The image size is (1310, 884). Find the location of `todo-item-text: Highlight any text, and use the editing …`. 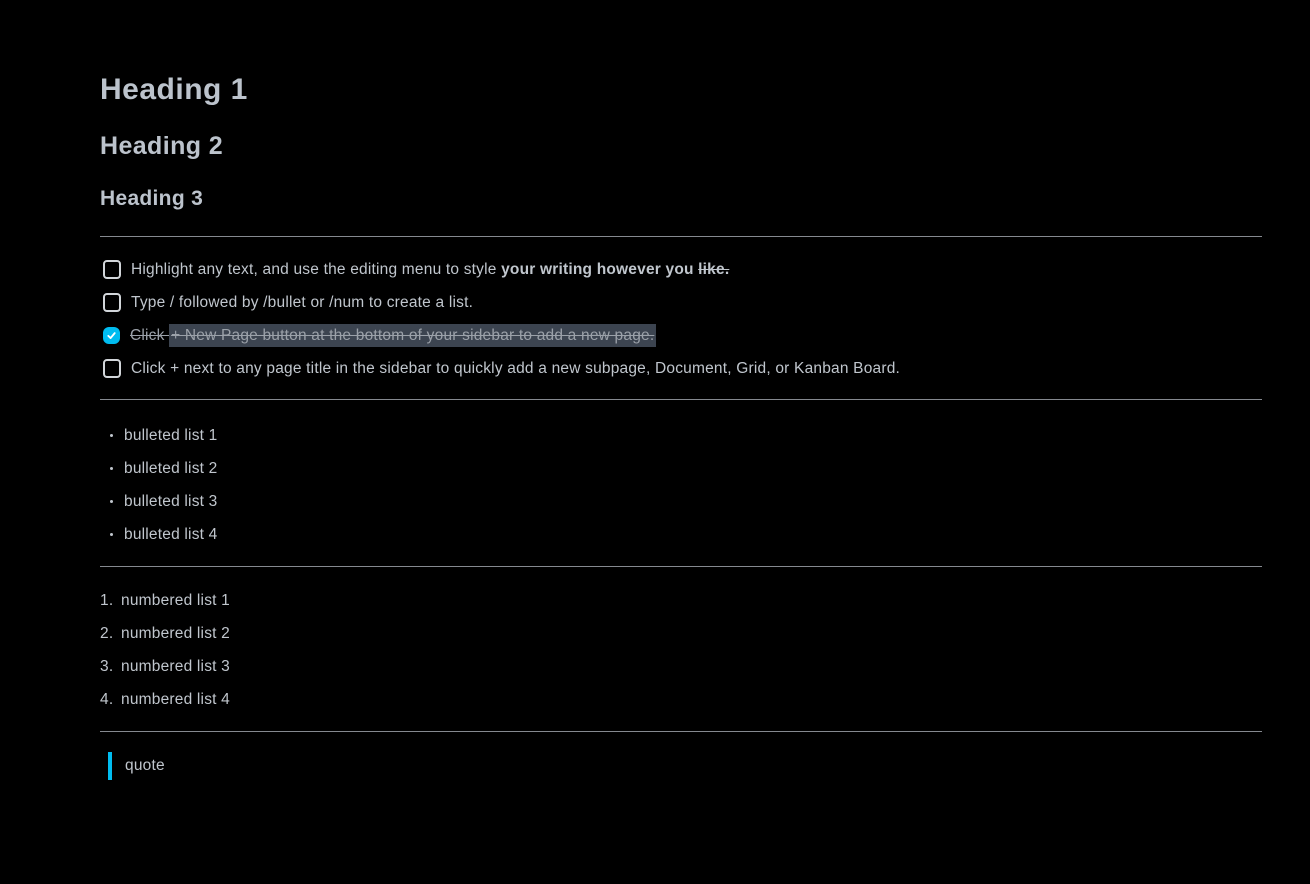

todo-item-text: Highlight any text, and use the editing … is located at coordinates (430, 270).